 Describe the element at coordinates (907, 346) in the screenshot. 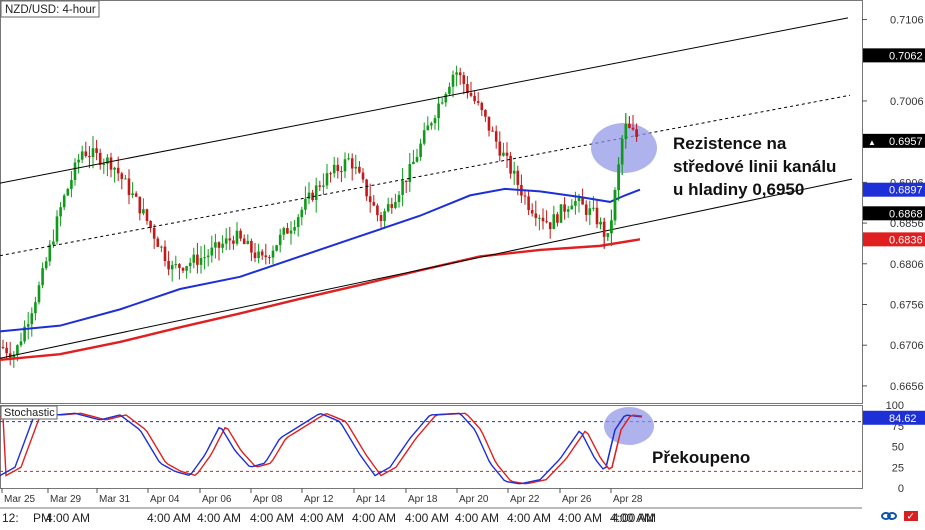

I see `price-tick-label: 0.6706` at that location.